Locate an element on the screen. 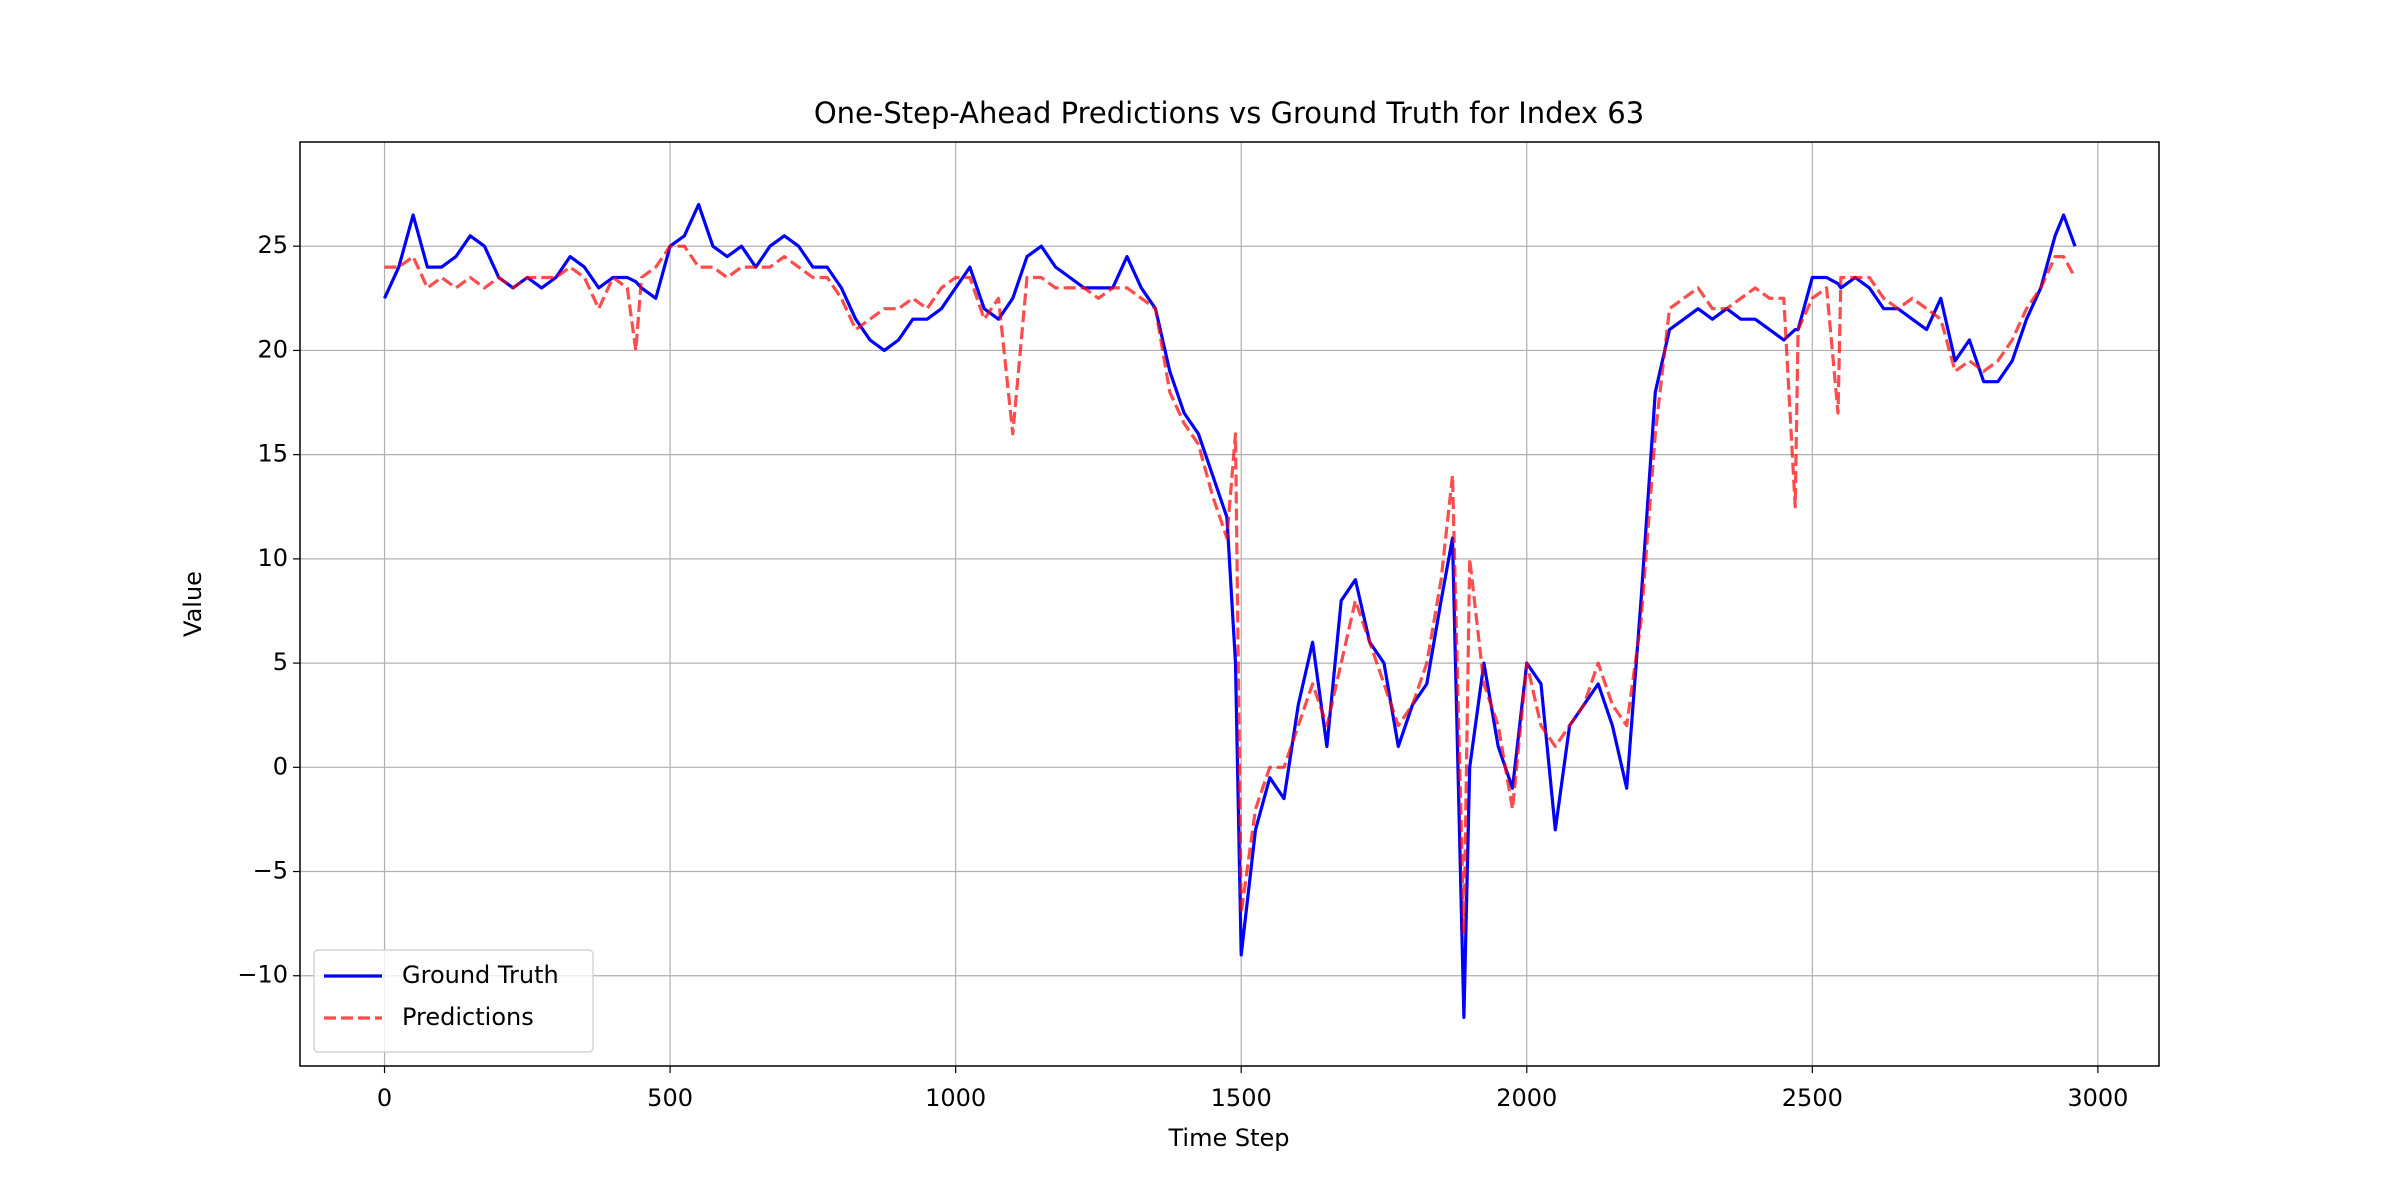 The image size is (2399, 1199). x-tick-label: 1500 is located at coordinates (1241, 1098).